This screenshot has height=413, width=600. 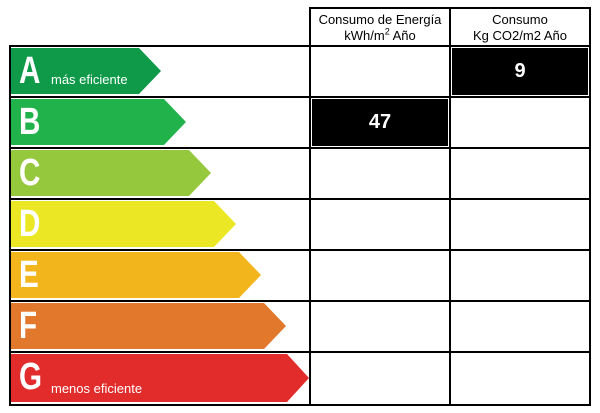 I want to click on class-letter: E, so click(x=29, y=275).